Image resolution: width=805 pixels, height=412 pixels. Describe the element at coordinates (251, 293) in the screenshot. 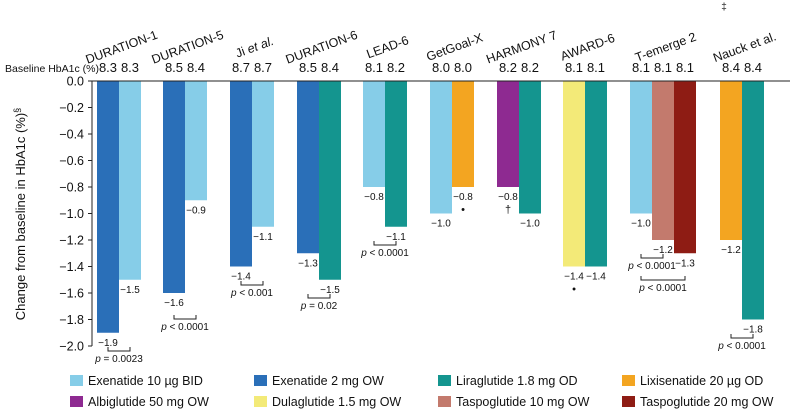

I see `p-value-label: p < 0.001` at that location.